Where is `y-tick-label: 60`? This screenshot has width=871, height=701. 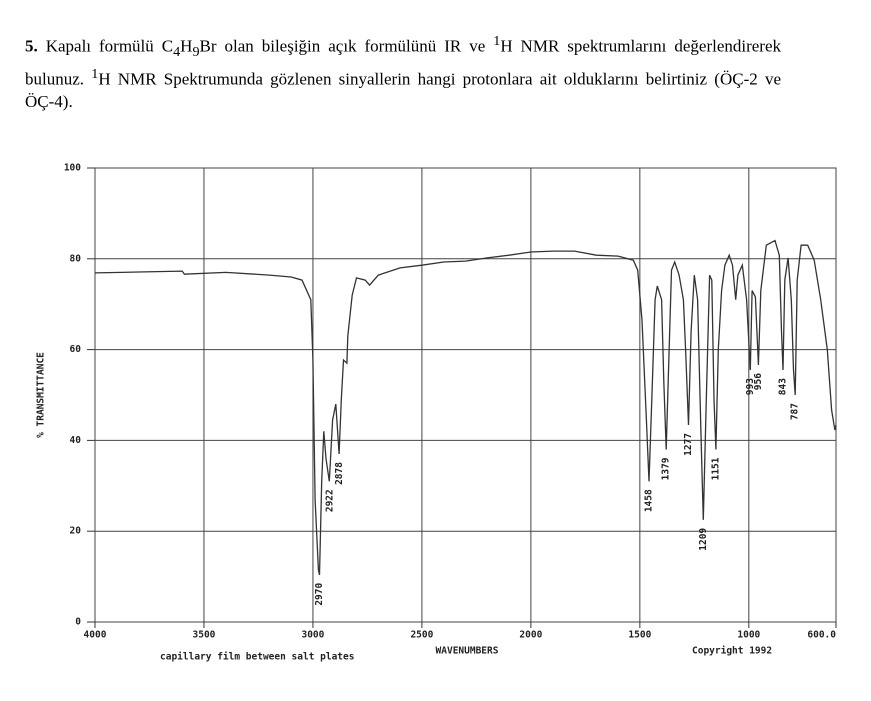 y-tick-label: 60 is located at coordinates (76, 349).